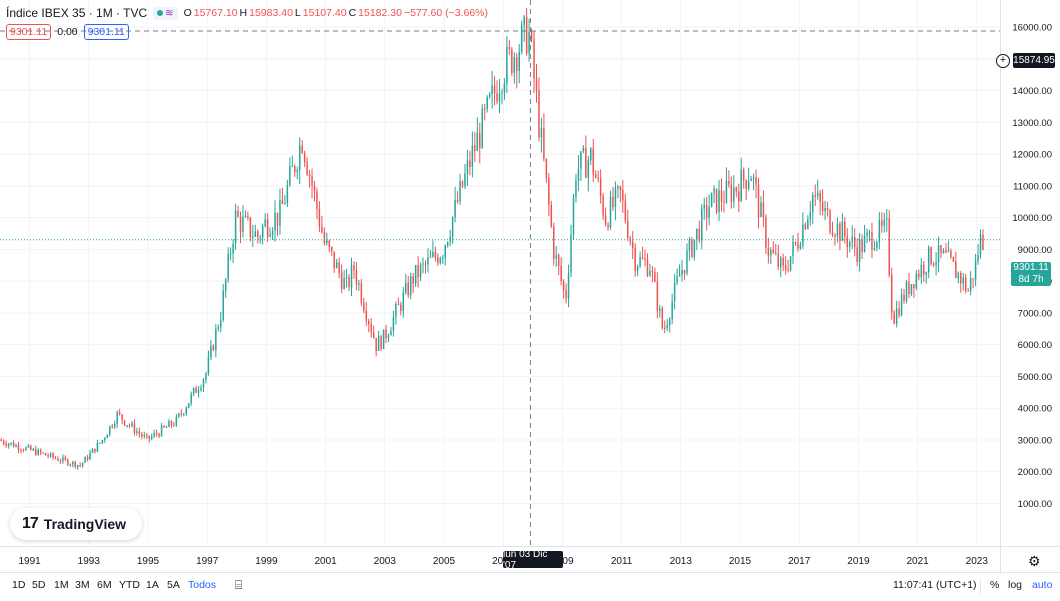  Describe the element at coordinates (61, 585) in the screenshot. I see `range-1m: 1M` at that location.